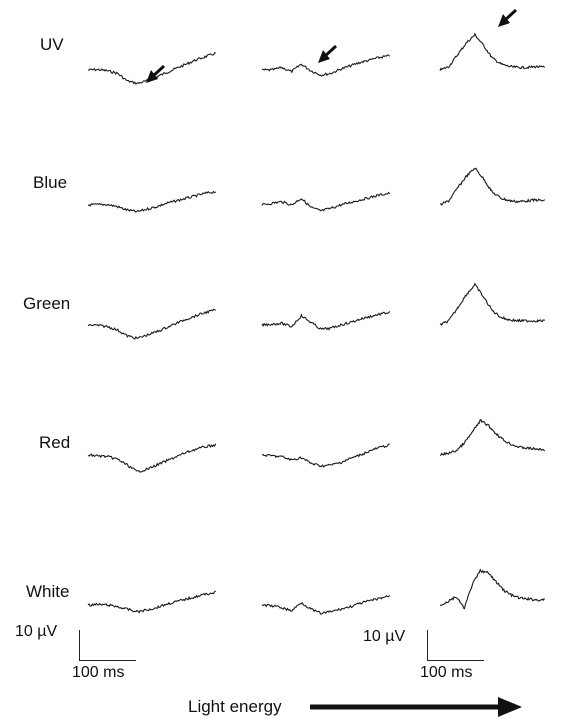  I want to click on arrow-icon-uv-col2, so click(328, 53).